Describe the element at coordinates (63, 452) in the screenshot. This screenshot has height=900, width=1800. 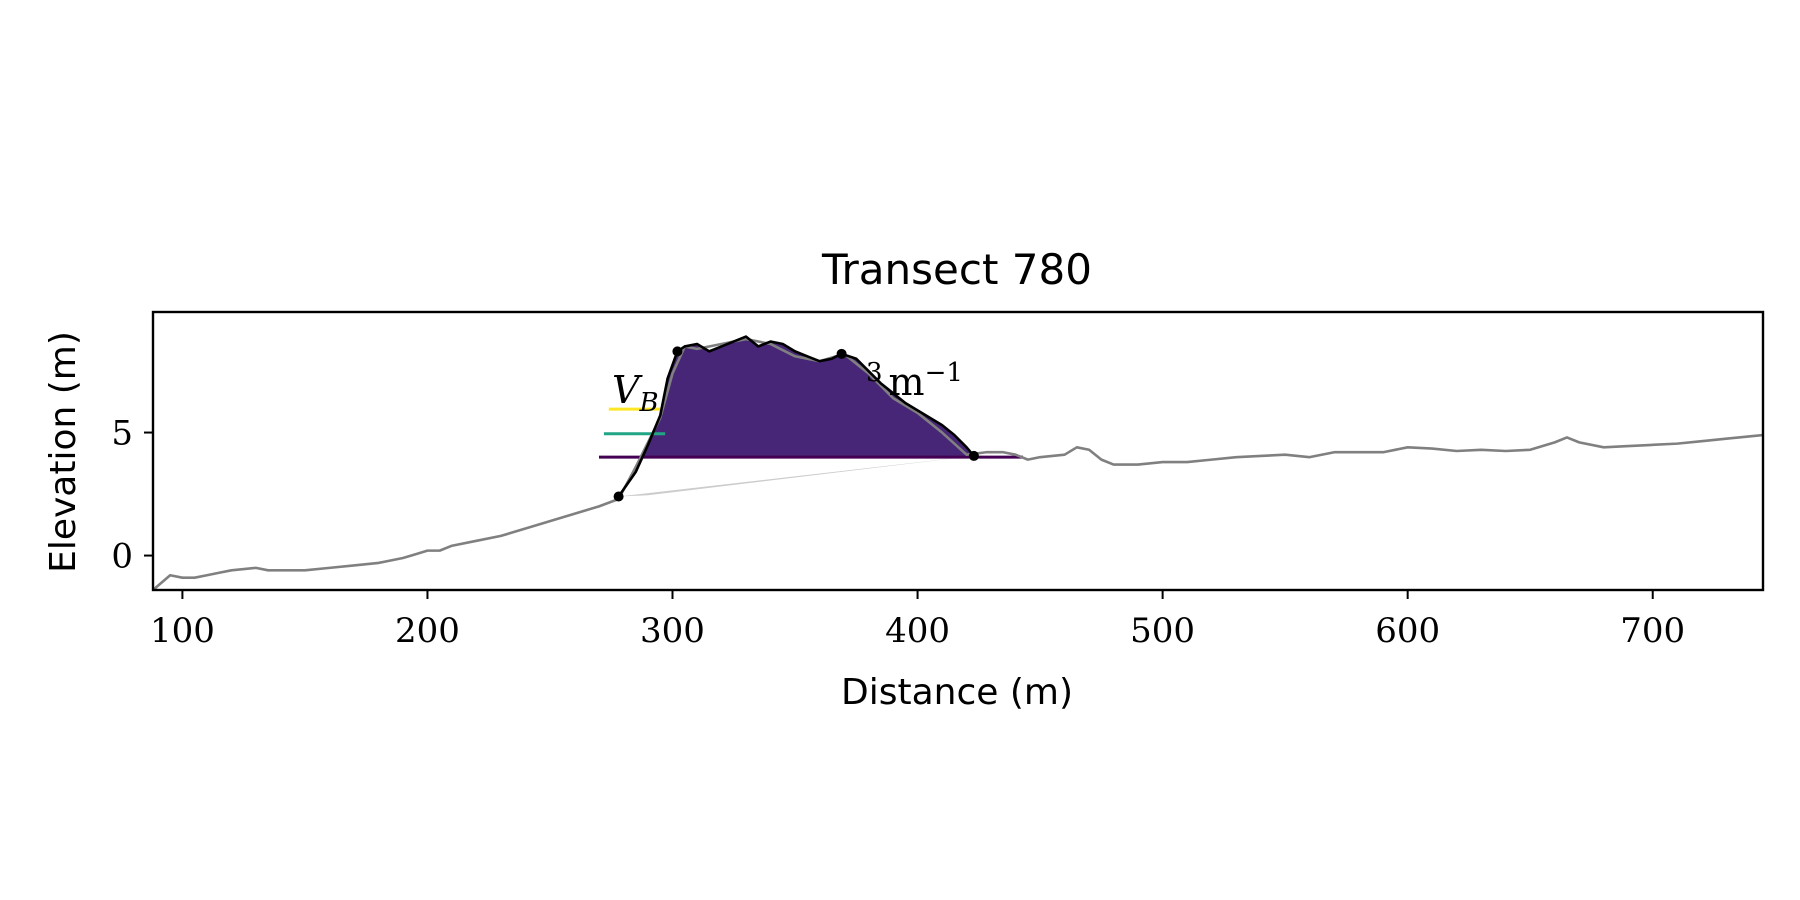
I see `y-axis-label: Elevation (m)` at that location.